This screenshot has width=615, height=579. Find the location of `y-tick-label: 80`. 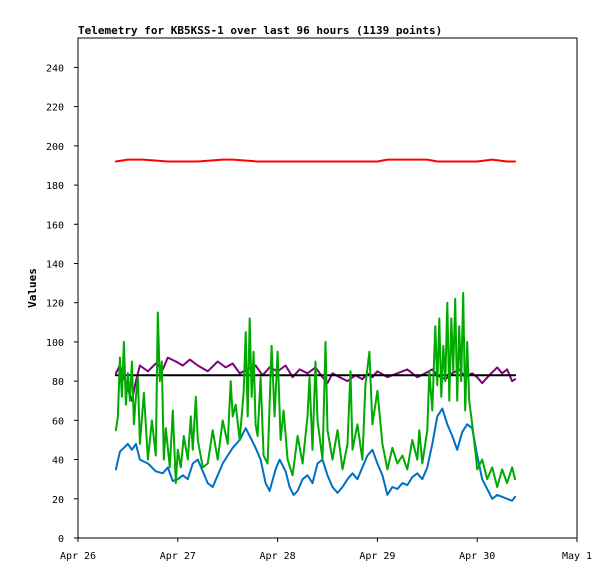

y-tick-label: 80 is located at coordinates (58, 382).